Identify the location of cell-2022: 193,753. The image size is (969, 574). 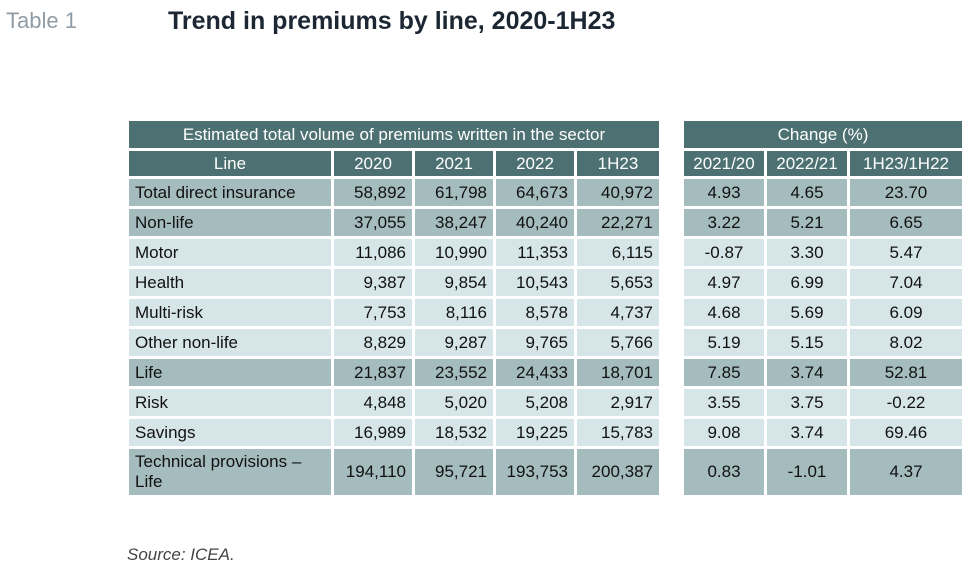
(535, 472).